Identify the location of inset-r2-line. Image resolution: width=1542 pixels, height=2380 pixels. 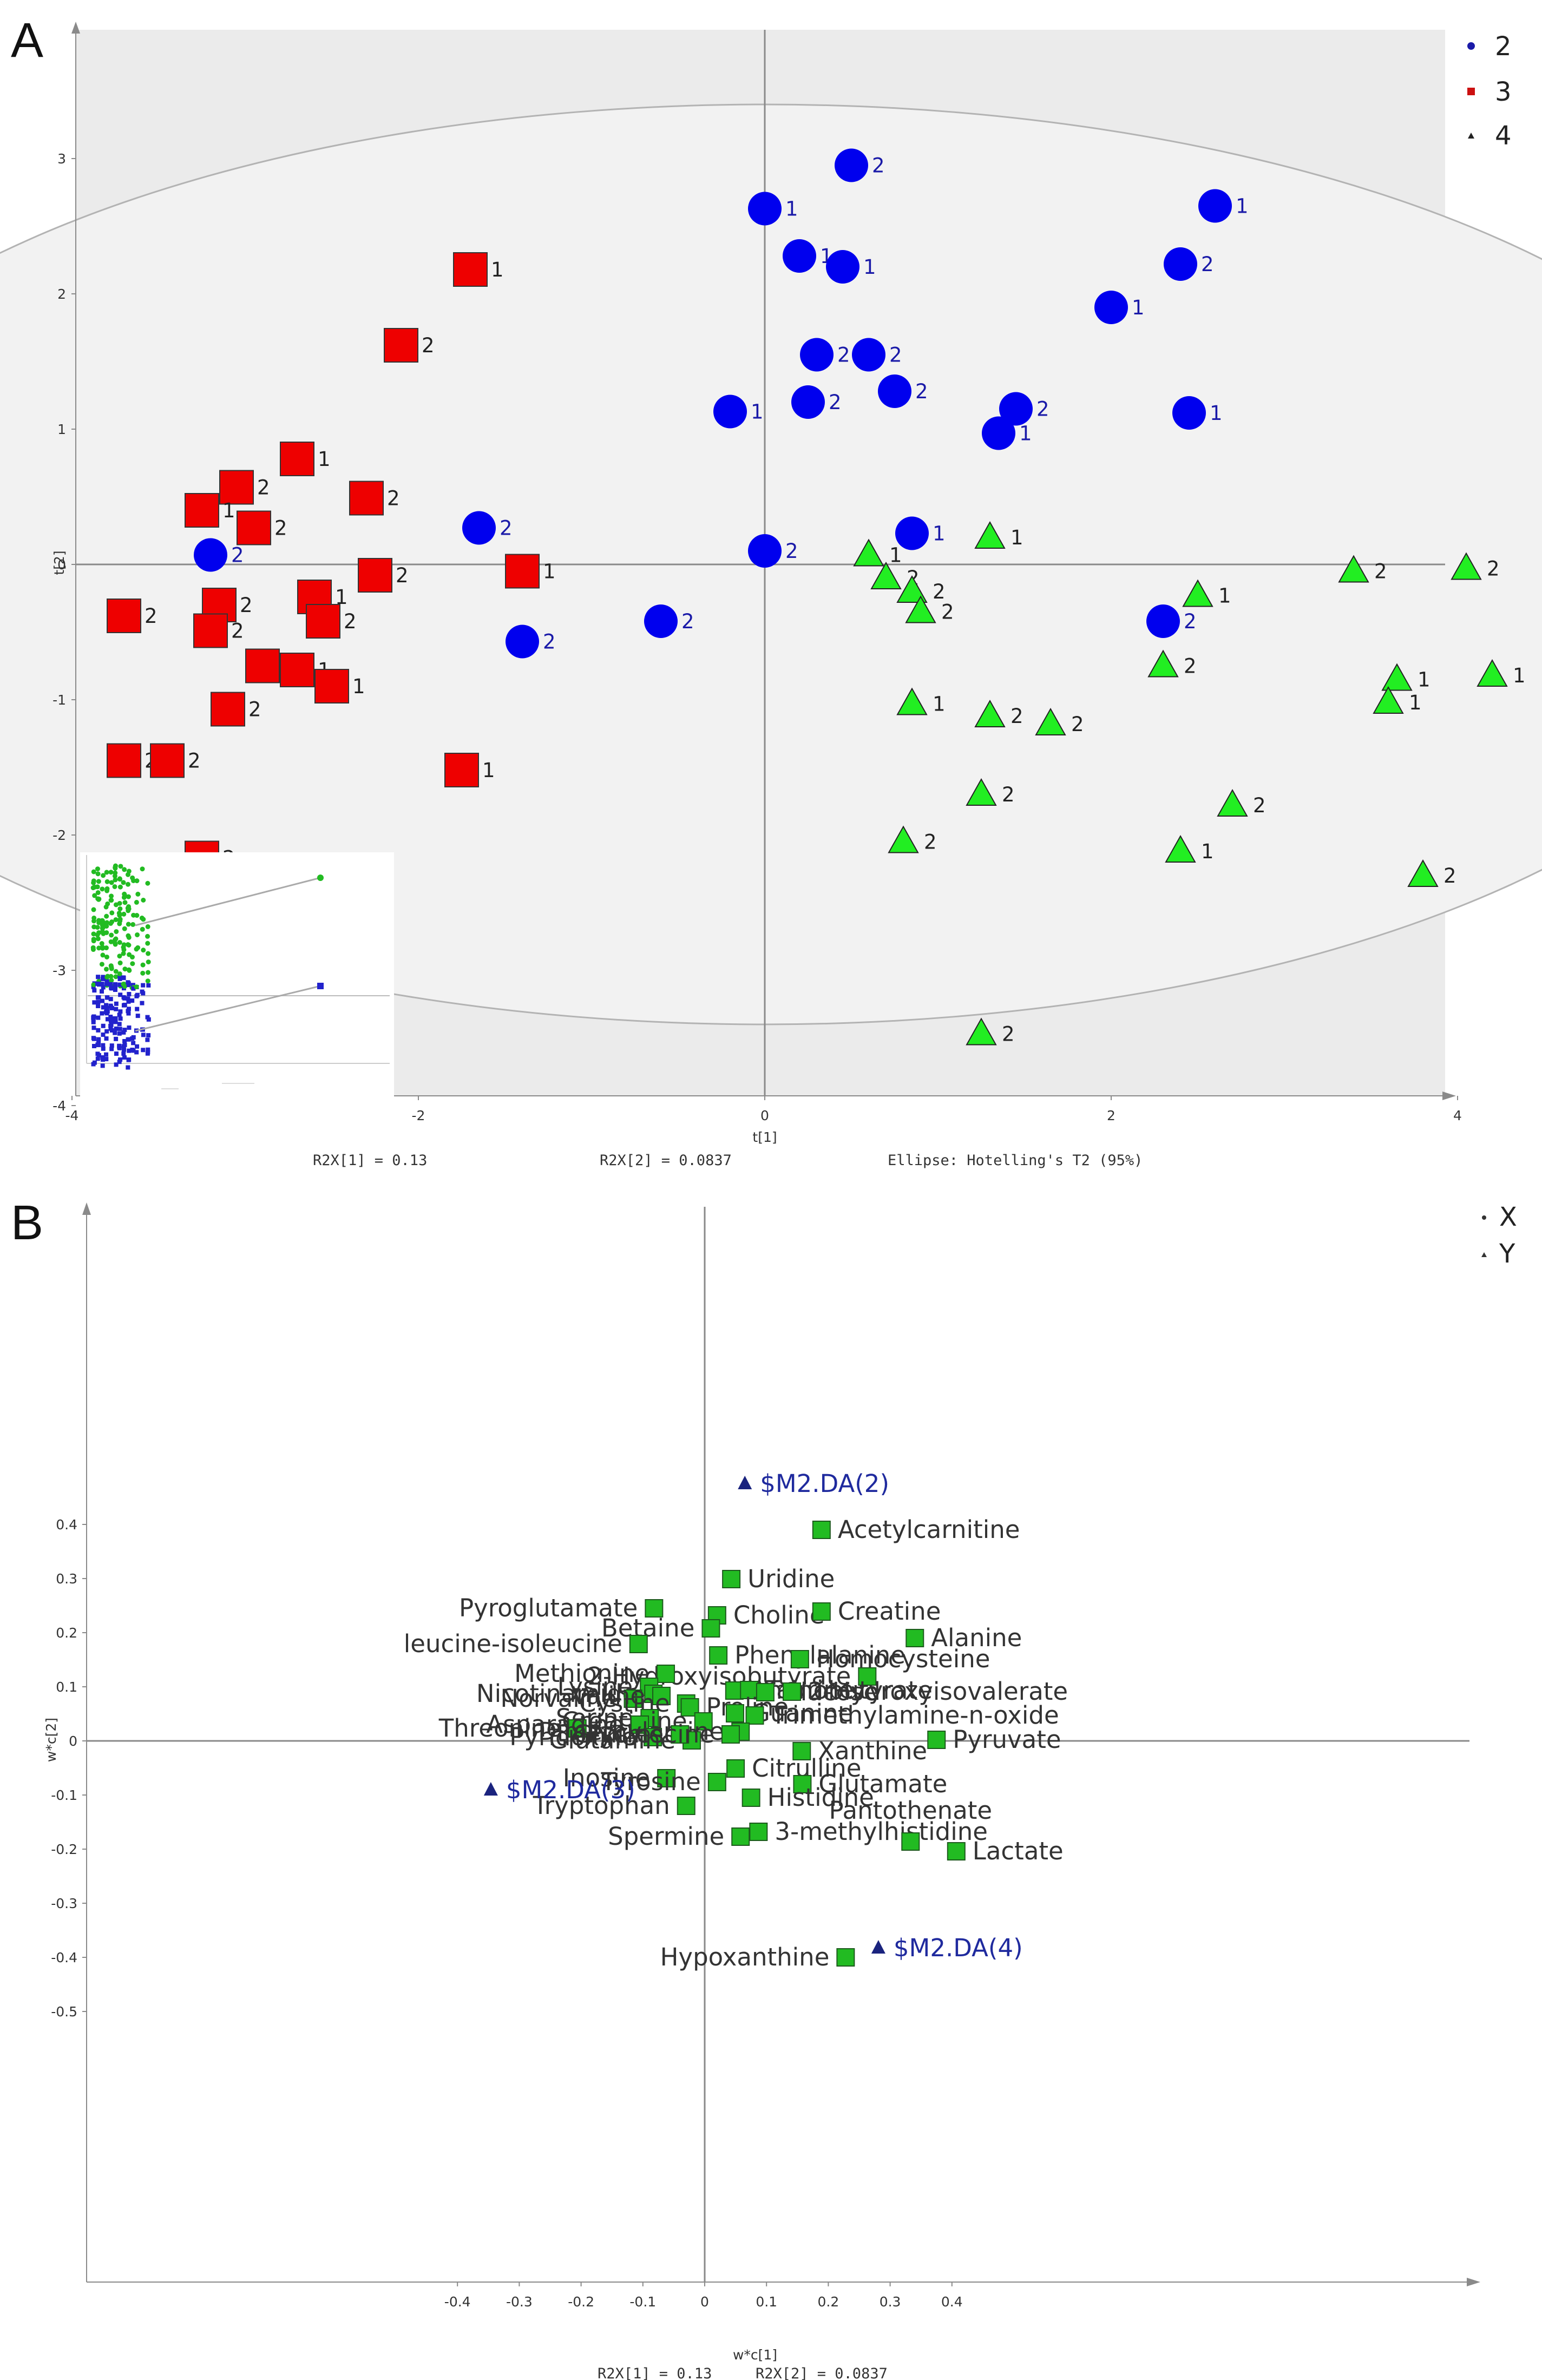
(228, 901).